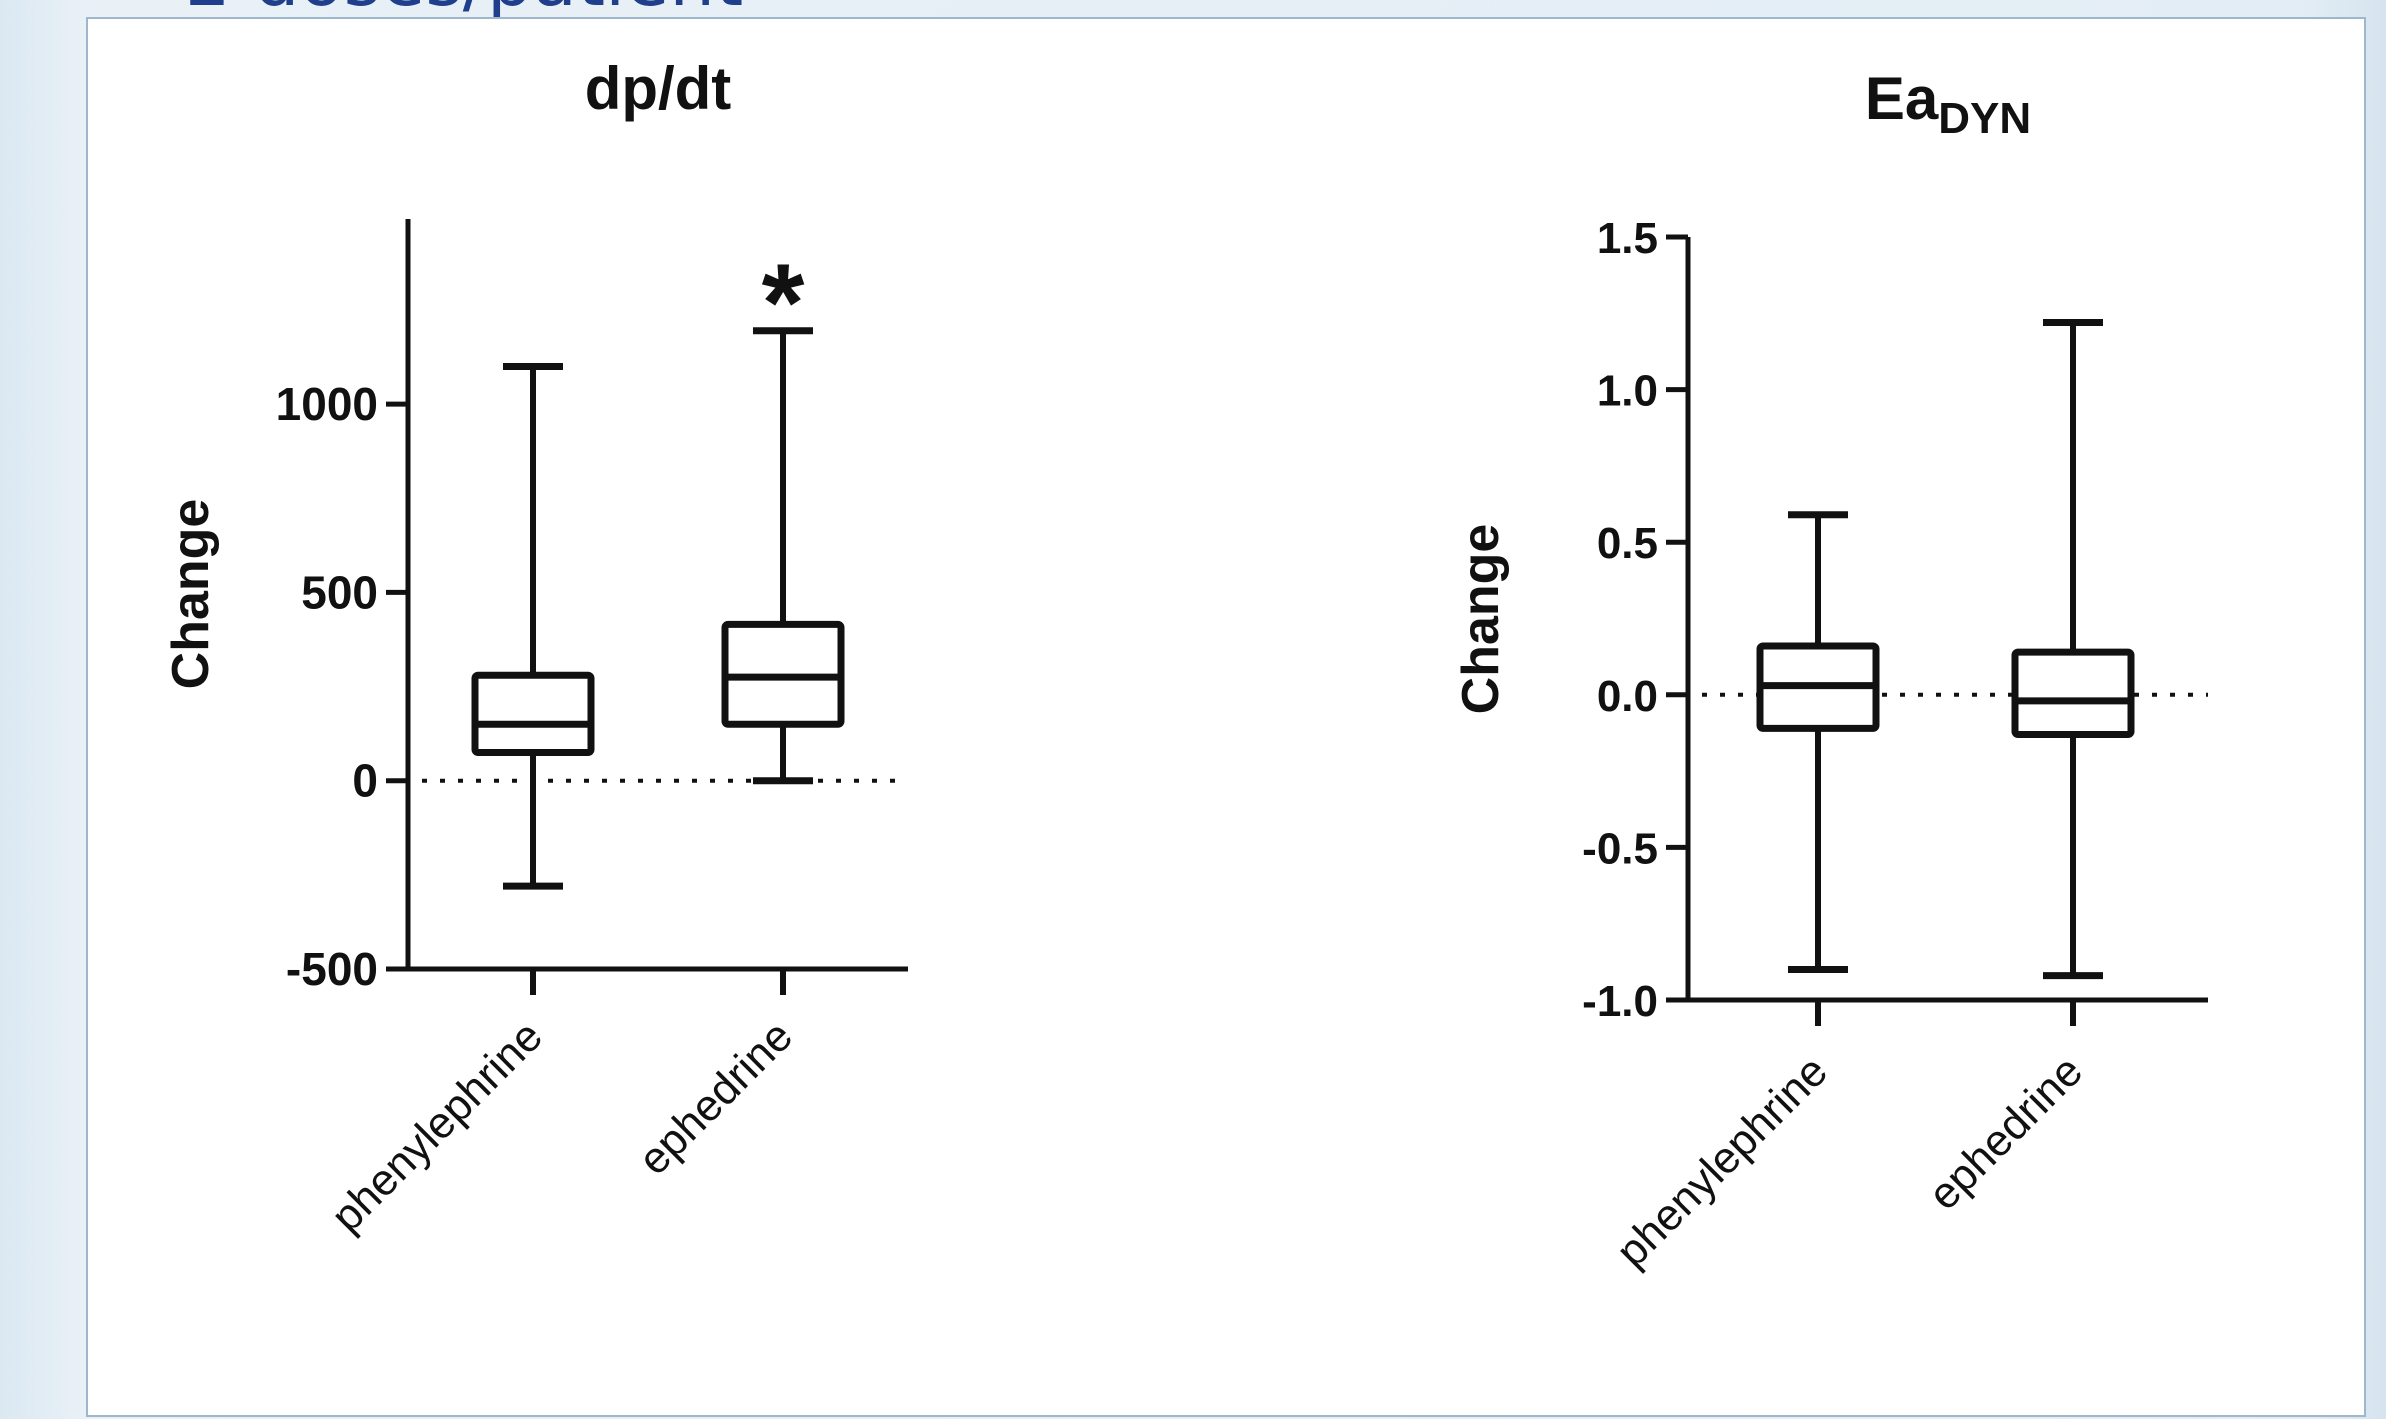 Image resolution: width=2386 pixels, height=1419 pixels. What do you see at coordinates (464, 11) in the screenshot?
I see `slide-heading: 2 doses/patient` at bounding box center [464, 11].